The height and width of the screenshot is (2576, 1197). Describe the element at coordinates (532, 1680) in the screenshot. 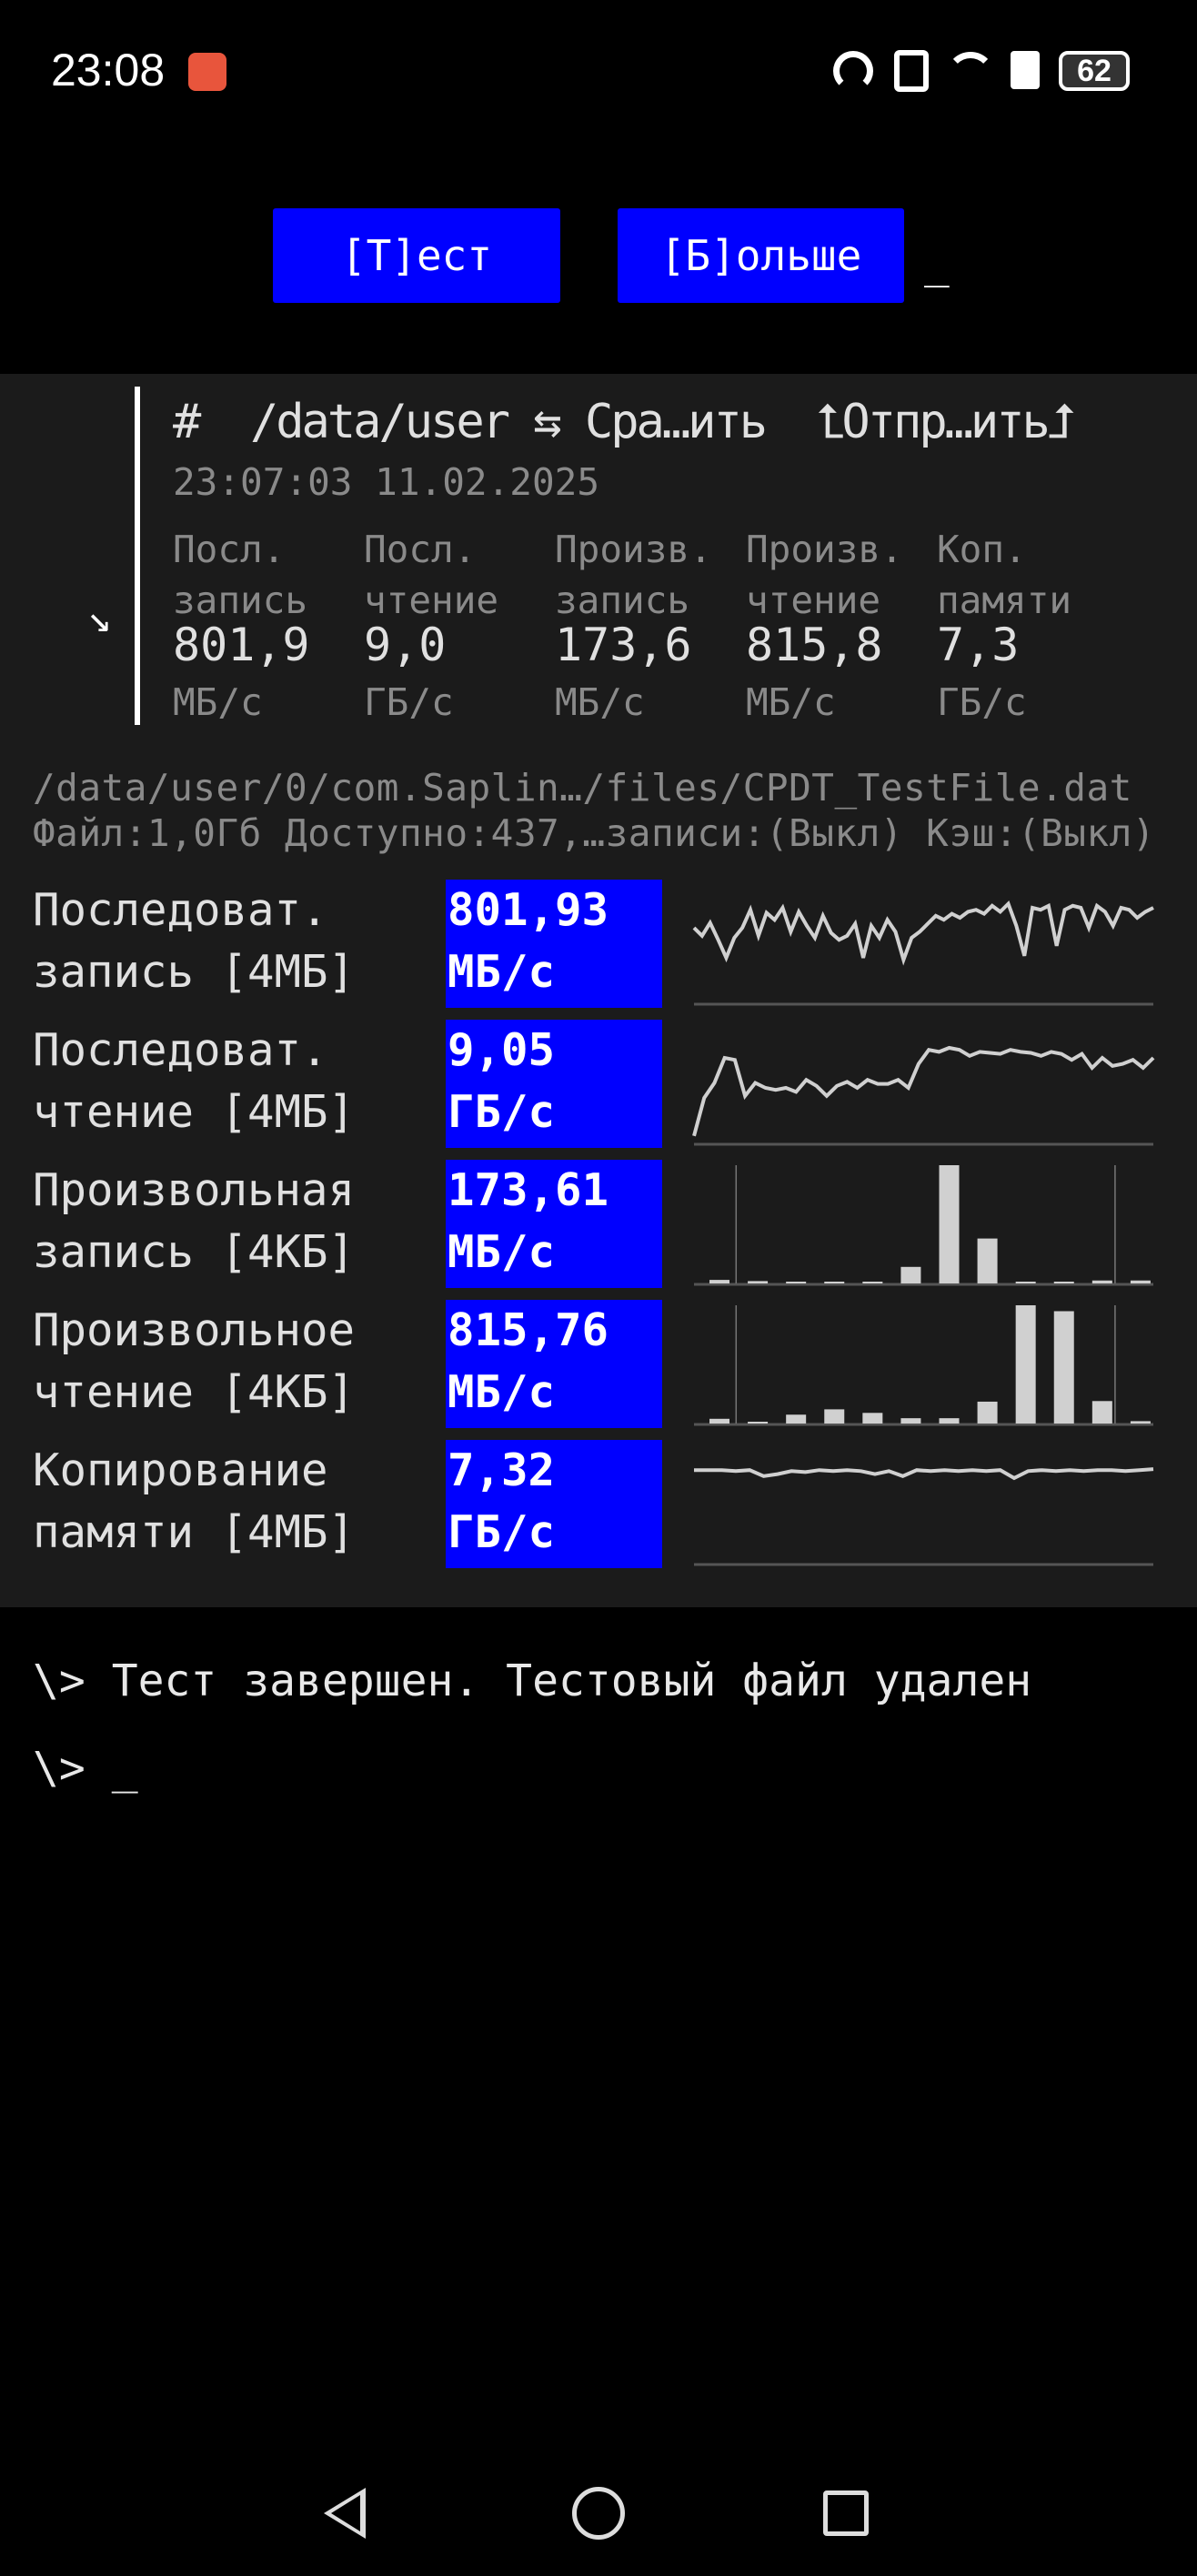

I see `terminal-line: \> Тест завершен. Тестовый файл удален` at that location.